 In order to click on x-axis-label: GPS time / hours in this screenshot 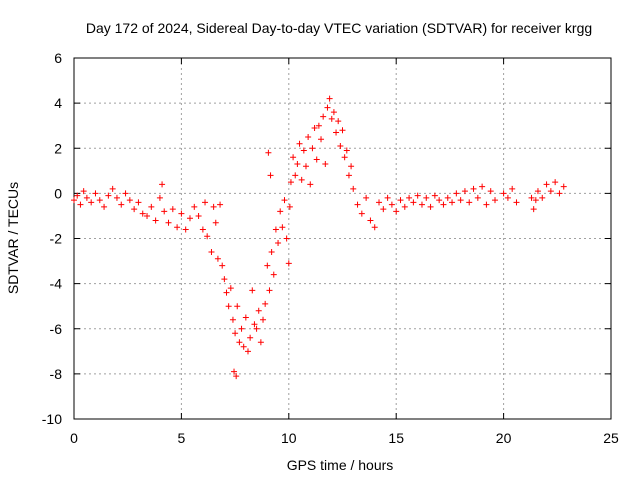, I will do `click(340, 465)`.